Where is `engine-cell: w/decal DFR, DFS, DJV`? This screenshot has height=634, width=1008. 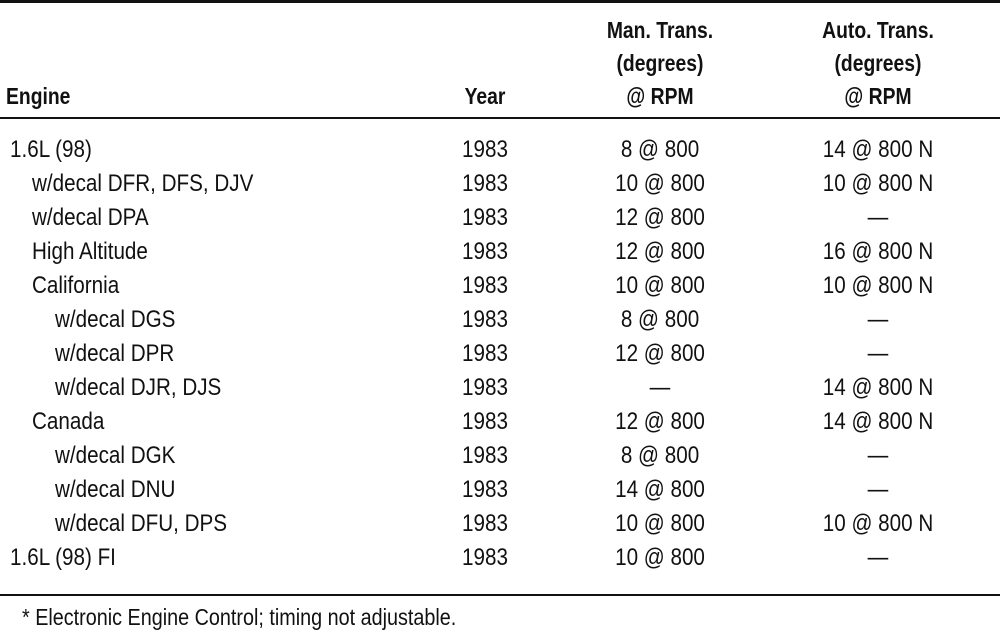 engine-cell: w/decal DFR, DFS, DJV is located at coordinates (143, 183).